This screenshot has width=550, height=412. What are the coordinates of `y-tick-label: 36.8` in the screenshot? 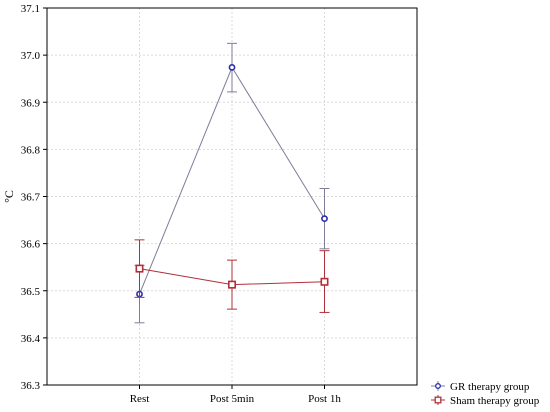 It's located at (31, 150).